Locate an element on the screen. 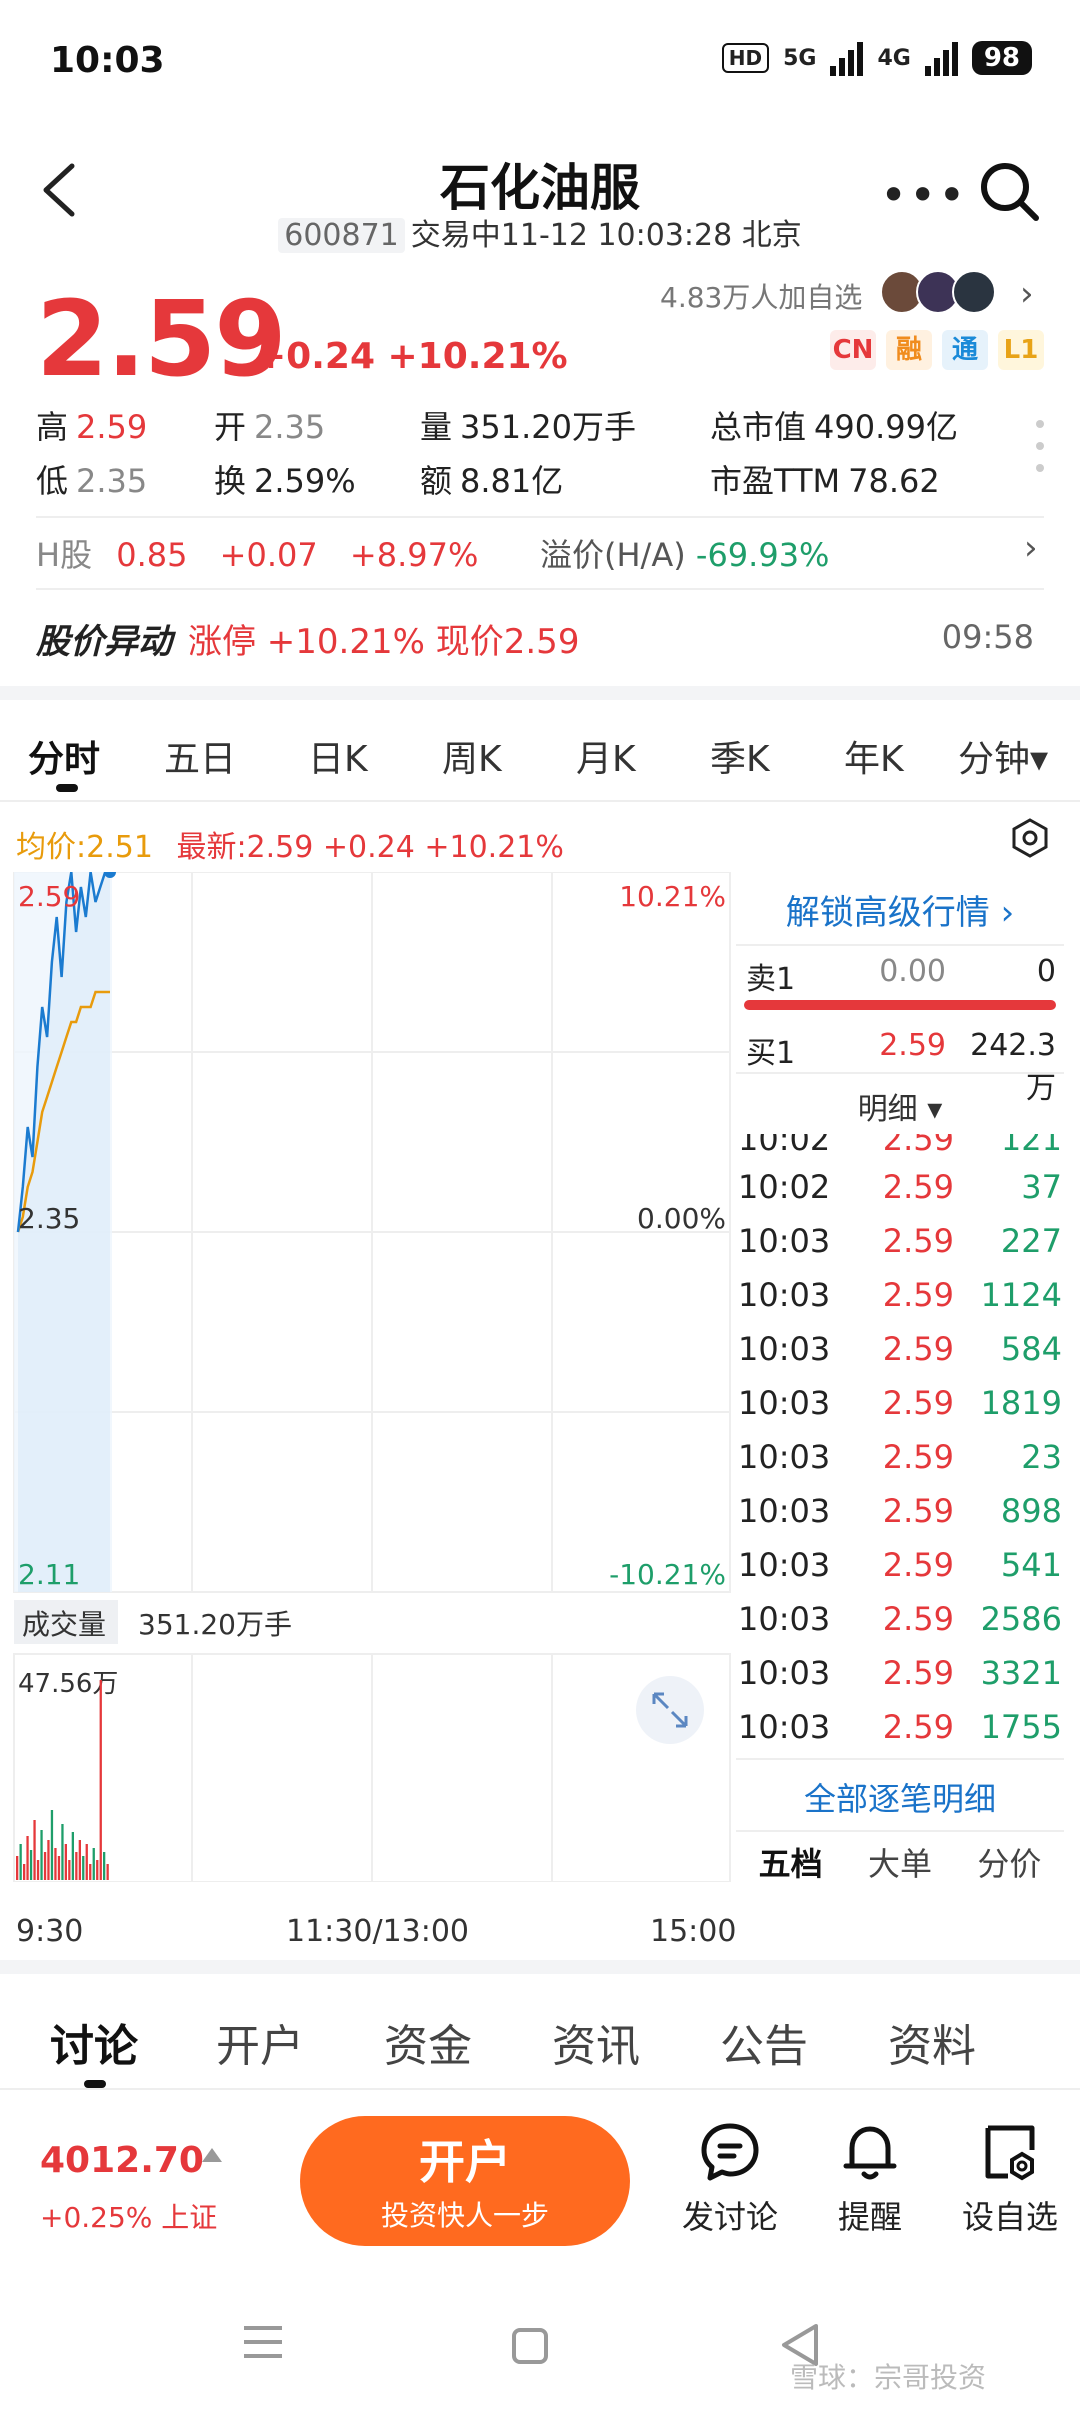  alert-button: 提醒 is located at coordinates (870, 2179).